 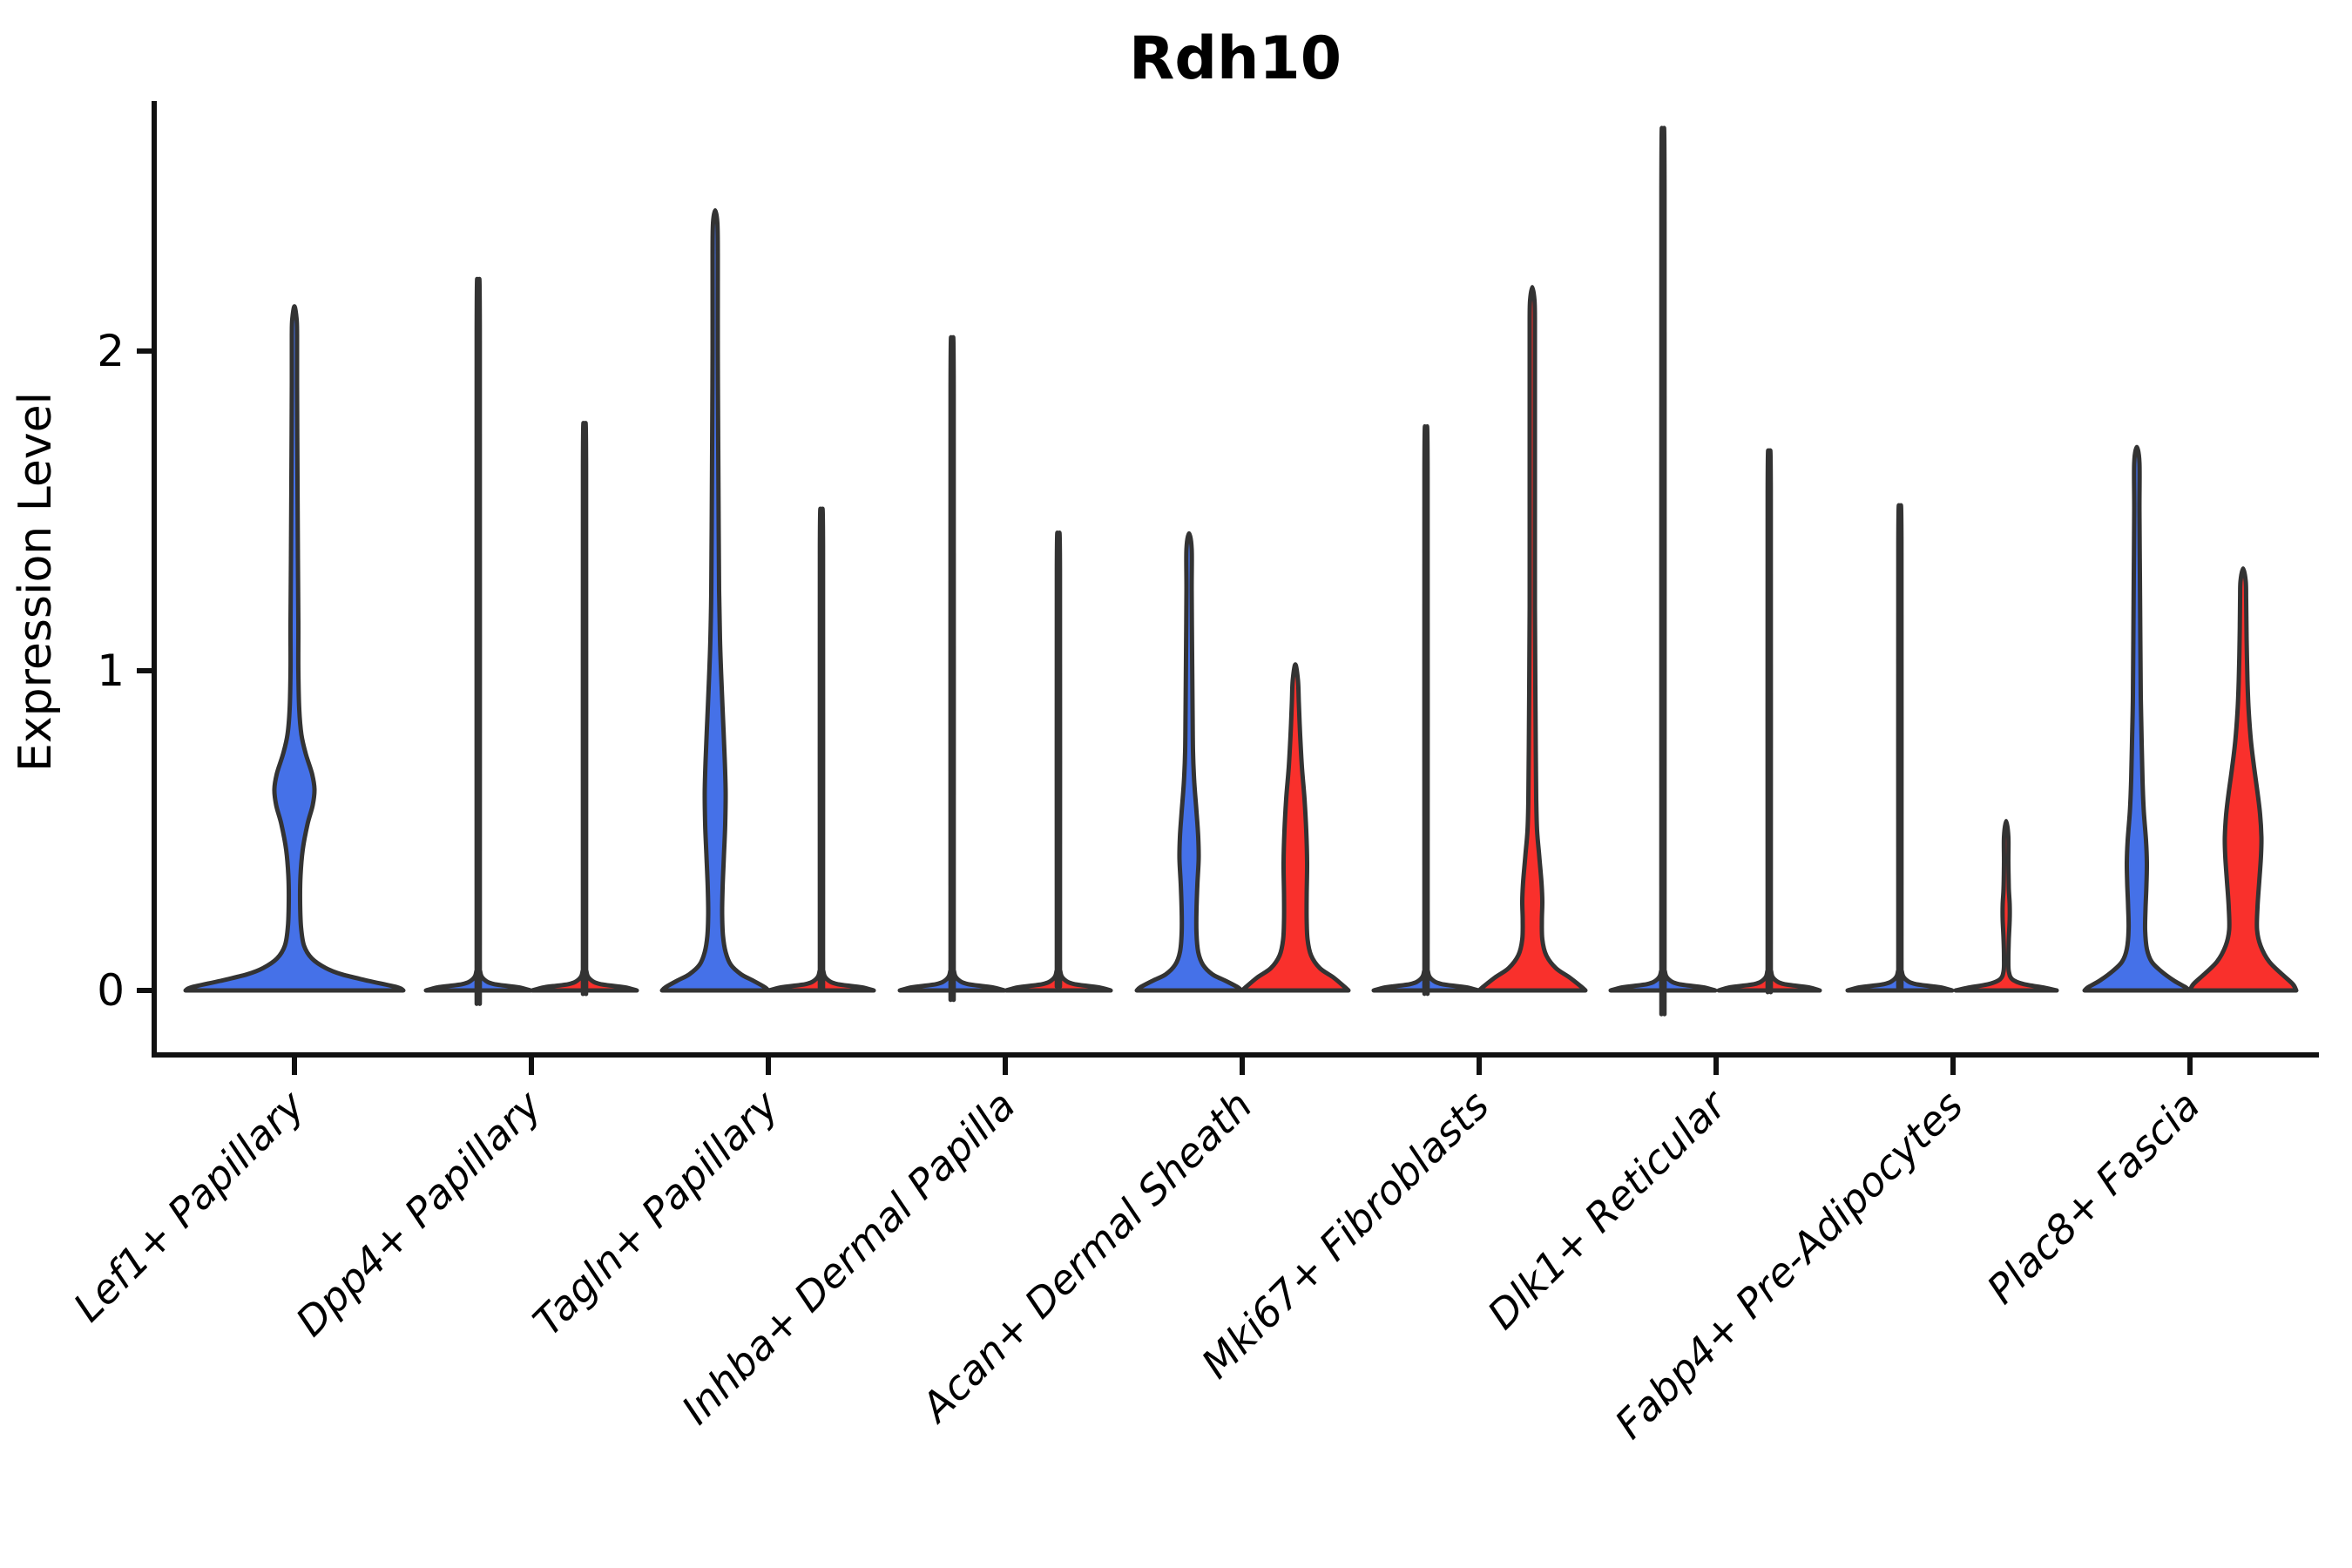 I want to click on violin-inhba-dermal-papilla-red, so click(x=1058, y=761).